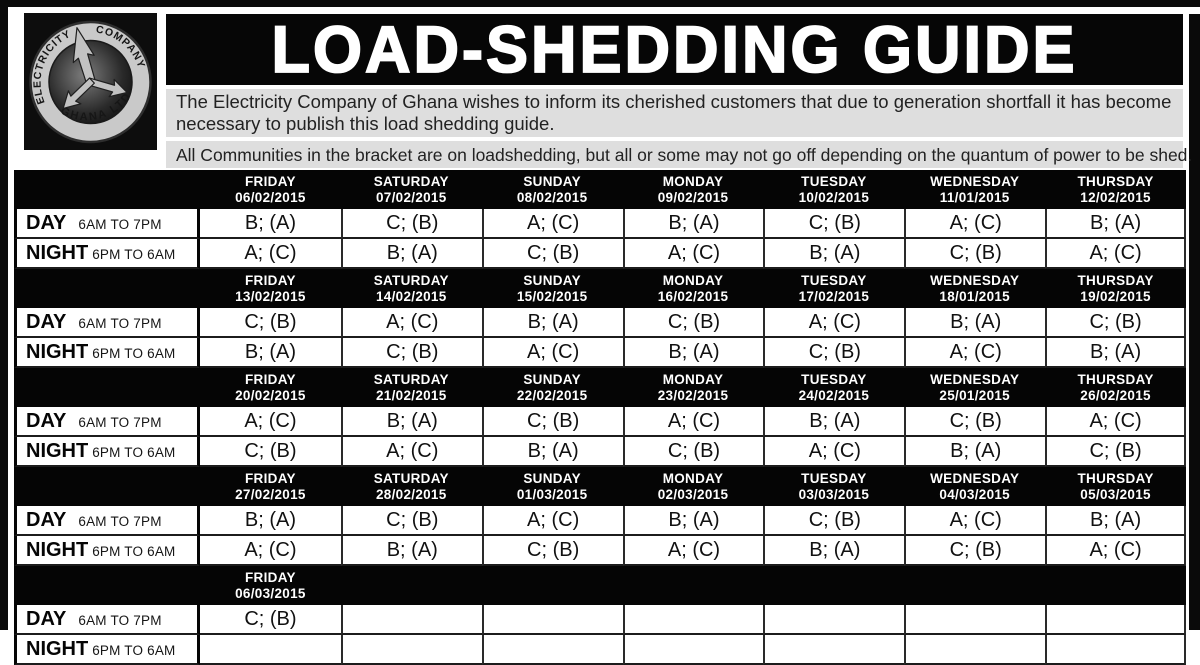 This screenshot has height=665, width=1200. What do you see at coordinates (552, 494) in the screenshot?
I see `weekday-date: 01/03/2015` at bounding box center [552, 494].